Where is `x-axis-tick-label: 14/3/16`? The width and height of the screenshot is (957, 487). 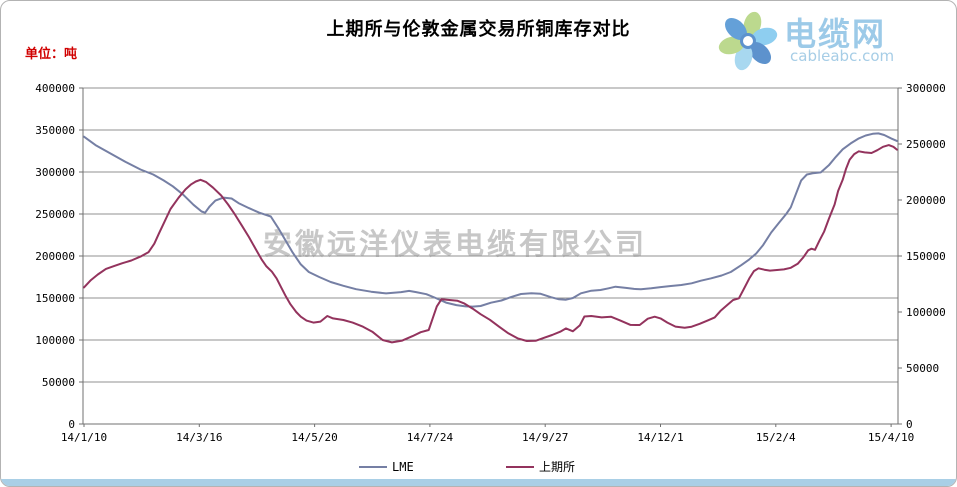 x-axis-tick-label: 14/3/16 is located at coordinates (199, 437).